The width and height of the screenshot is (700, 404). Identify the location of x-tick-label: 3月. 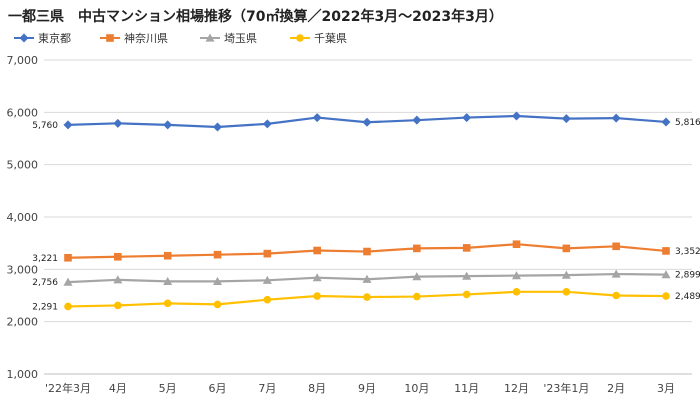
(666, 388).